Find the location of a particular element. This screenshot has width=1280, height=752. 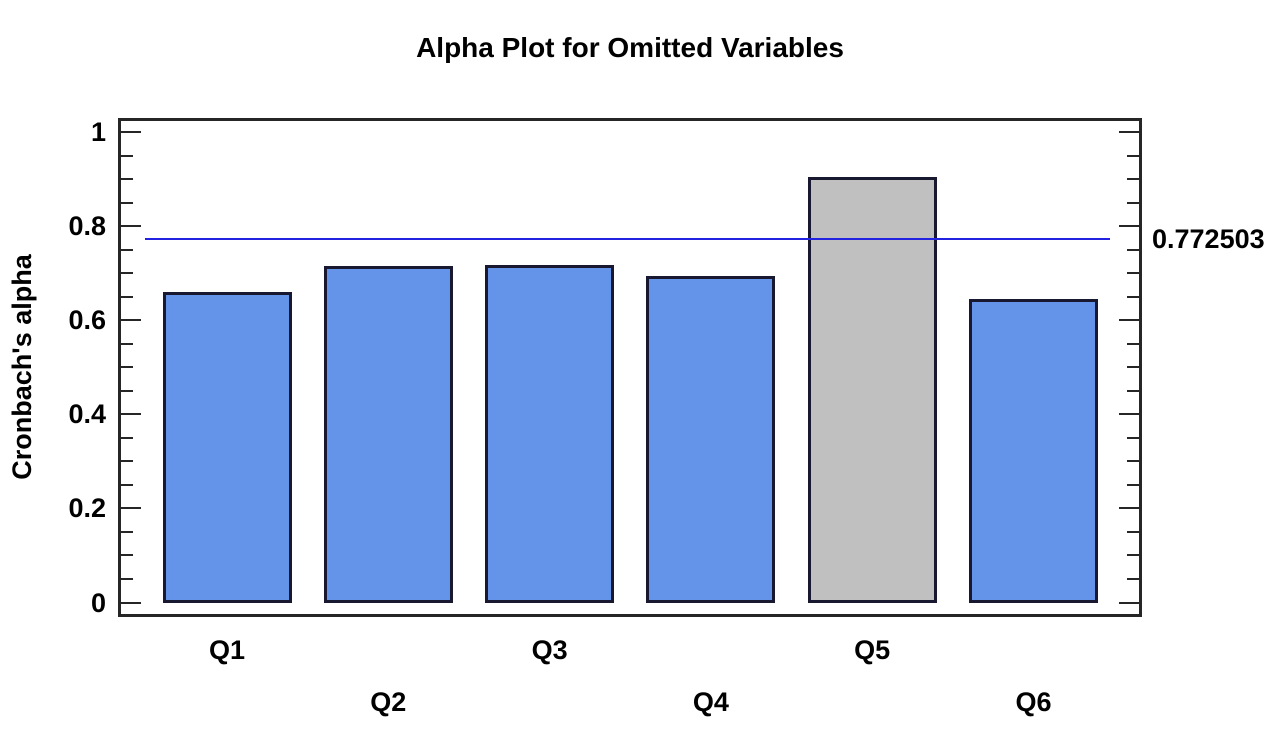

bar-Q6 is located at coordinates (1033, 451).